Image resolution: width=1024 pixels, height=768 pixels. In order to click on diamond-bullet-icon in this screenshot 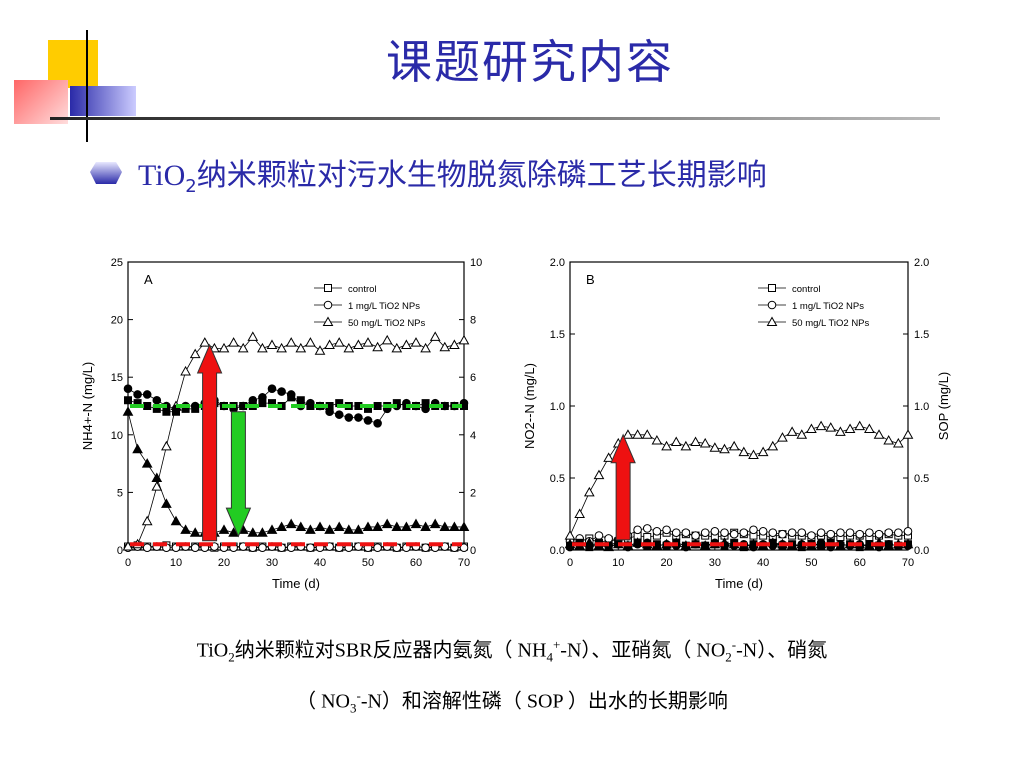, I will do `click(106, 173)`.